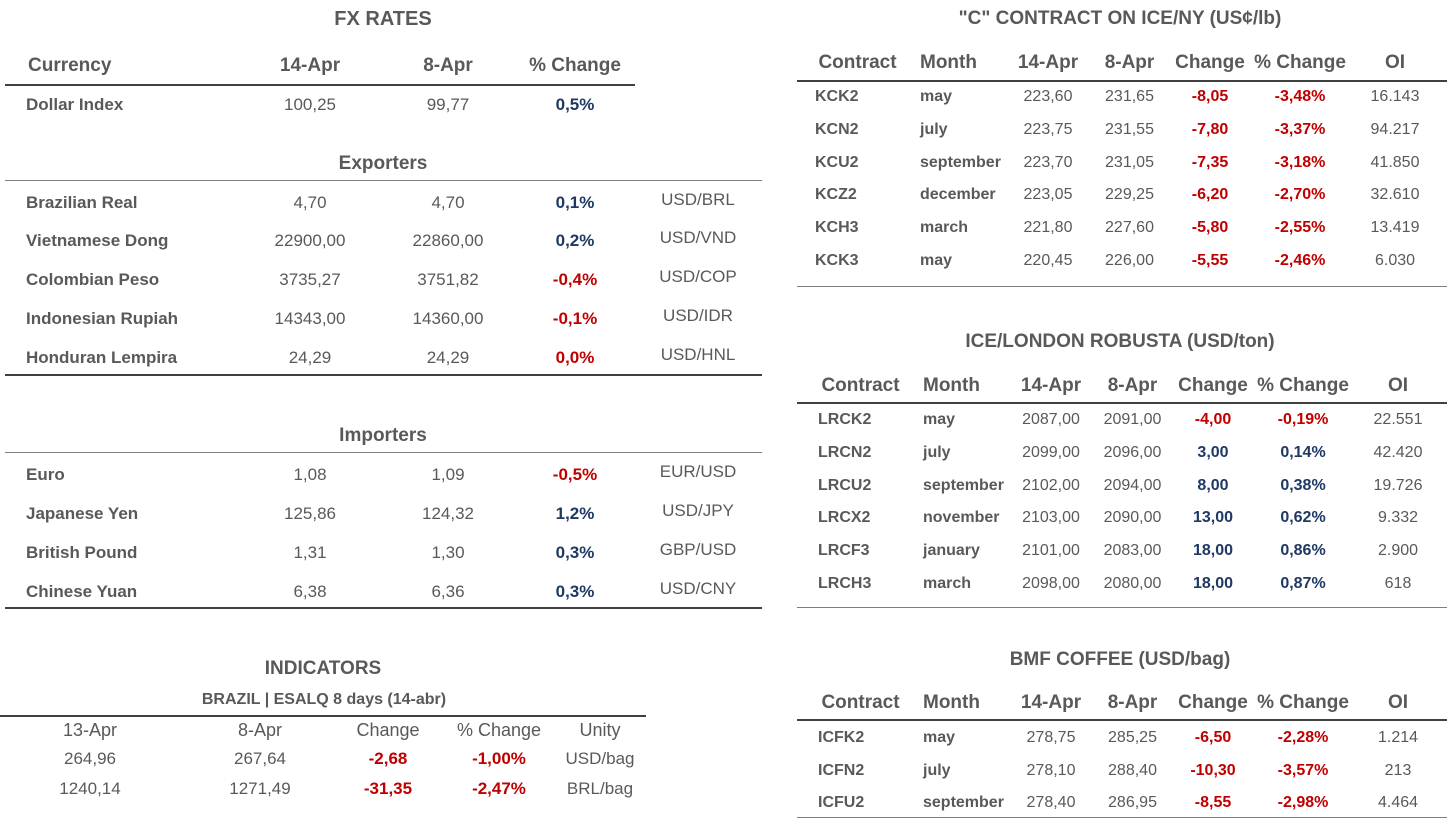 The image size is (1449, 819). Describe the element at coordinates (310, 279) in the screenshot. I see `rate-current: 3735,27` at that location.